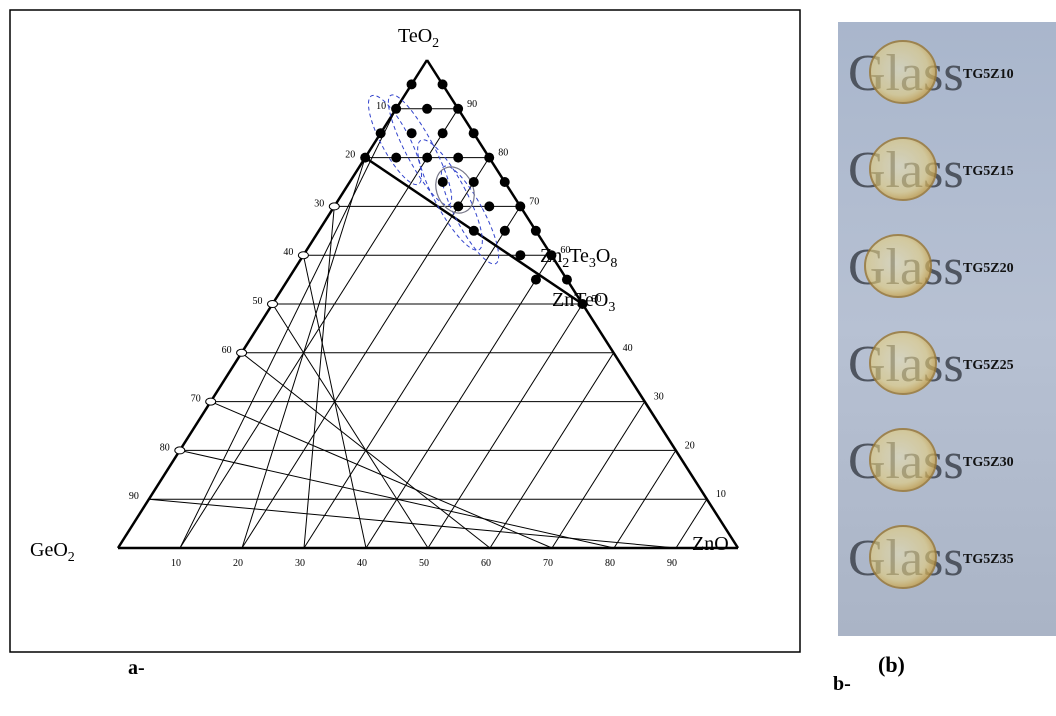 The height and width of the screenshot is (716, 1056). What do you see at coordinates (227, 350) in the screenshot?
I see `left-tick: 60` at bounding box center [227, 350].